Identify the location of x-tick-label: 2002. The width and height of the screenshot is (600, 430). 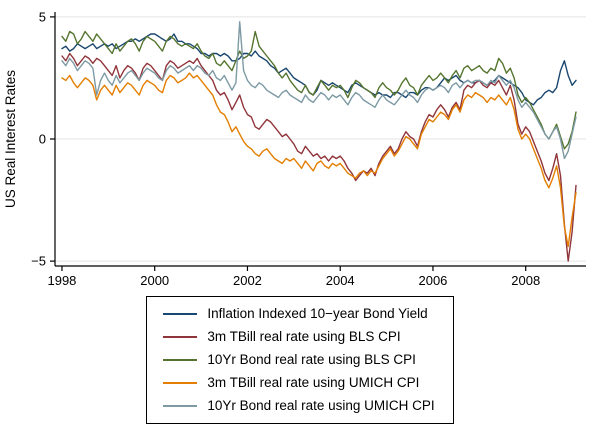
(247, 280).